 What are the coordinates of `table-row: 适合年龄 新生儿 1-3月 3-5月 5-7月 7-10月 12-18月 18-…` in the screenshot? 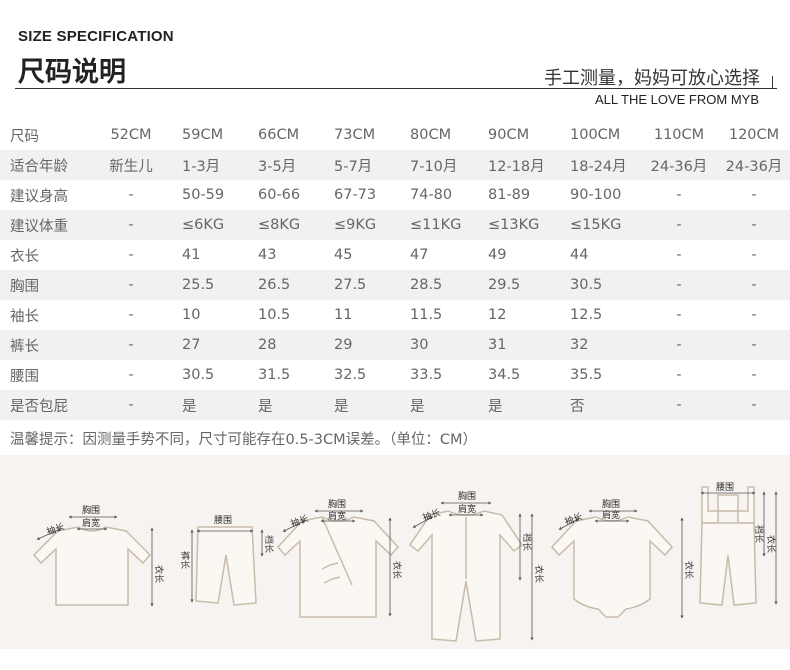 It's located at (395, 165).